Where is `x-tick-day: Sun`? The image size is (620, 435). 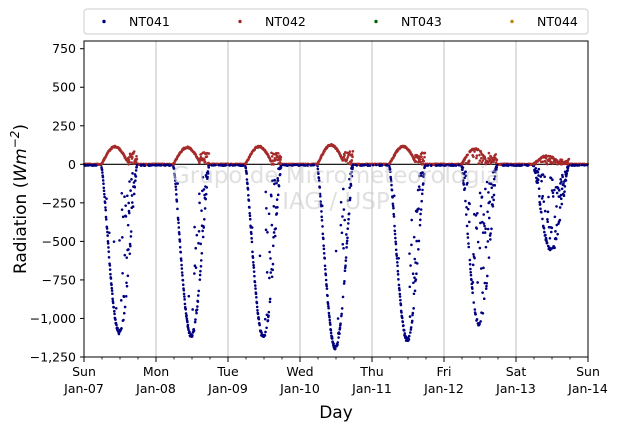
x-tick-day: Sun is located at coordinates (588, 371).